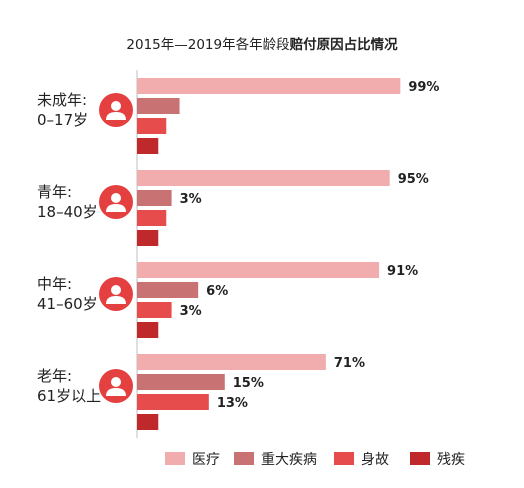 The image size is (524, 488). I want to click on legend-item: 医疗, so click(192, 460).